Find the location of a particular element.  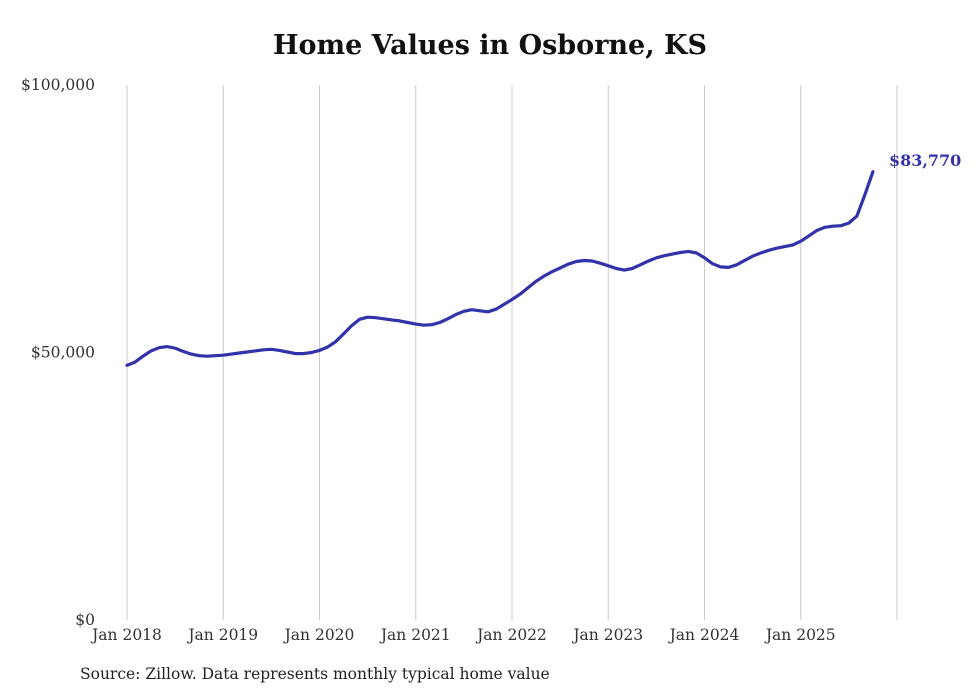

x-axis-tick-label: Jan 2021 is located at coordinates (415, 635).